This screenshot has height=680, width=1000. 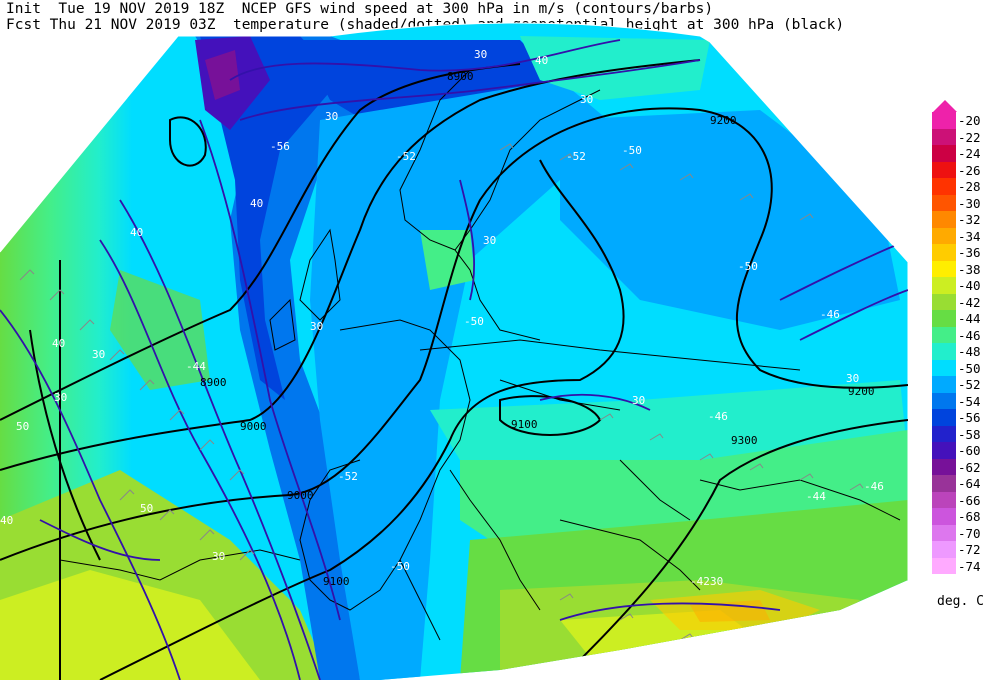 I want to click on legend-label: -36, so click(x=969, y=252).